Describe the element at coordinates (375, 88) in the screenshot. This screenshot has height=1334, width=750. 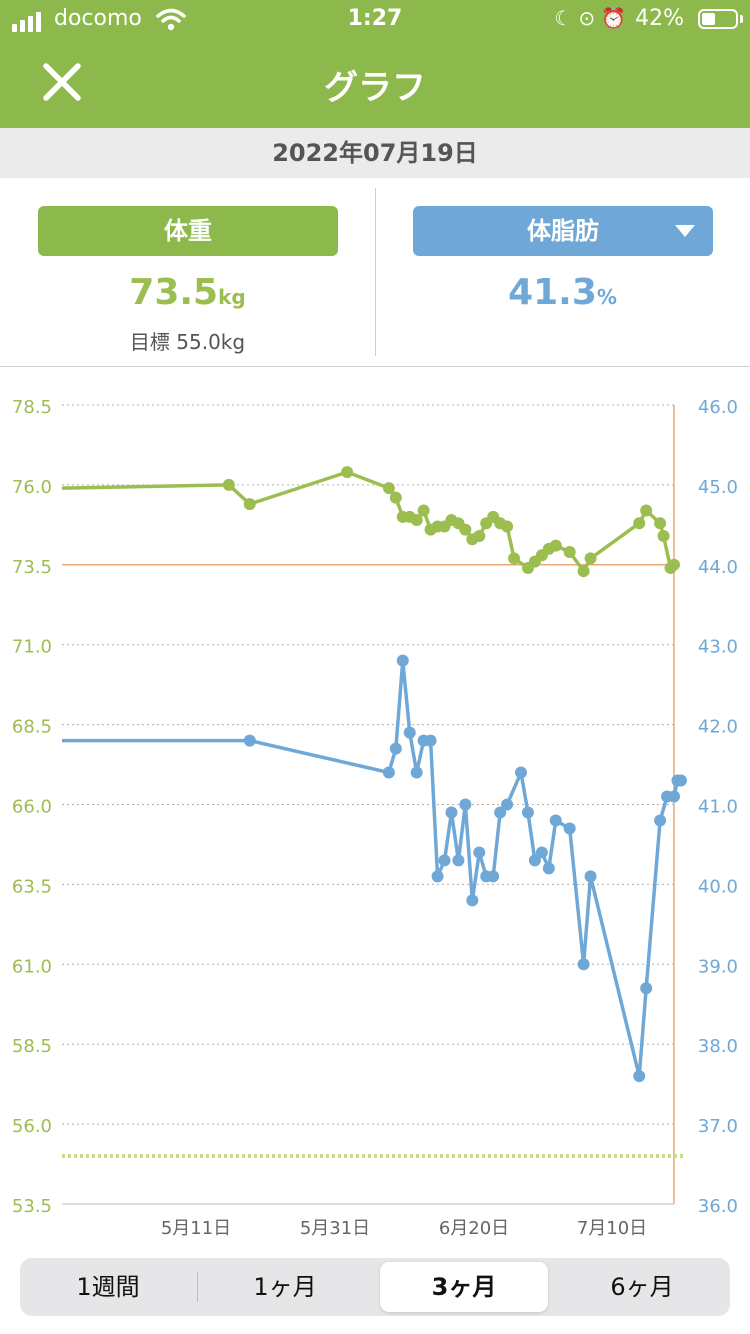
I see `page-title: グラフ` at that location.